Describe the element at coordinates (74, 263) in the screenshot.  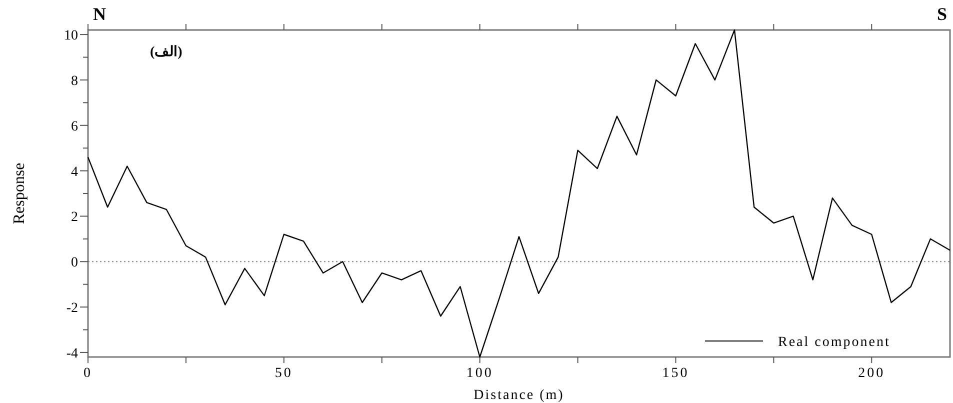
I see `y-tick-label: 0` at that location.